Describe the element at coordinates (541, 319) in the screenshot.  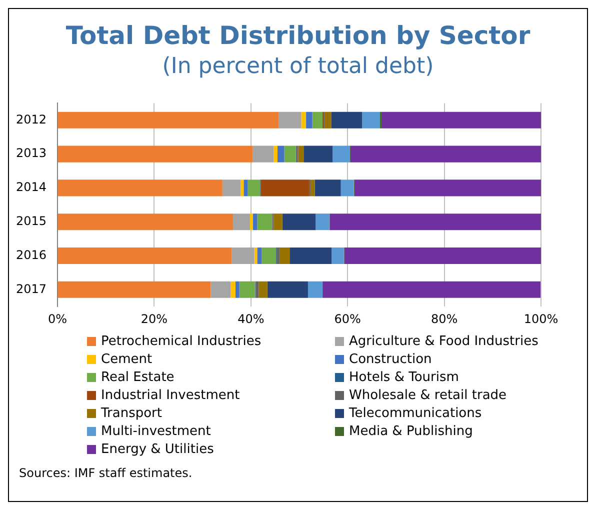
I see `x-tick-label: 100%` at that location.